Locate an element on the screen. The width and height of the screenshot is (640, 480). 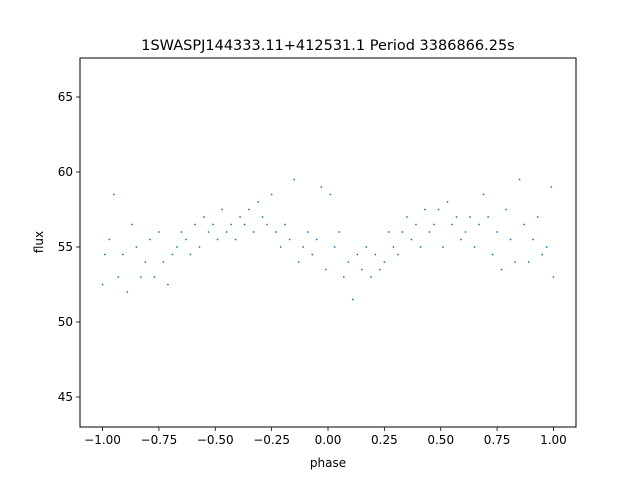
y-axis-title: flux is located at coordinates (39, 242).